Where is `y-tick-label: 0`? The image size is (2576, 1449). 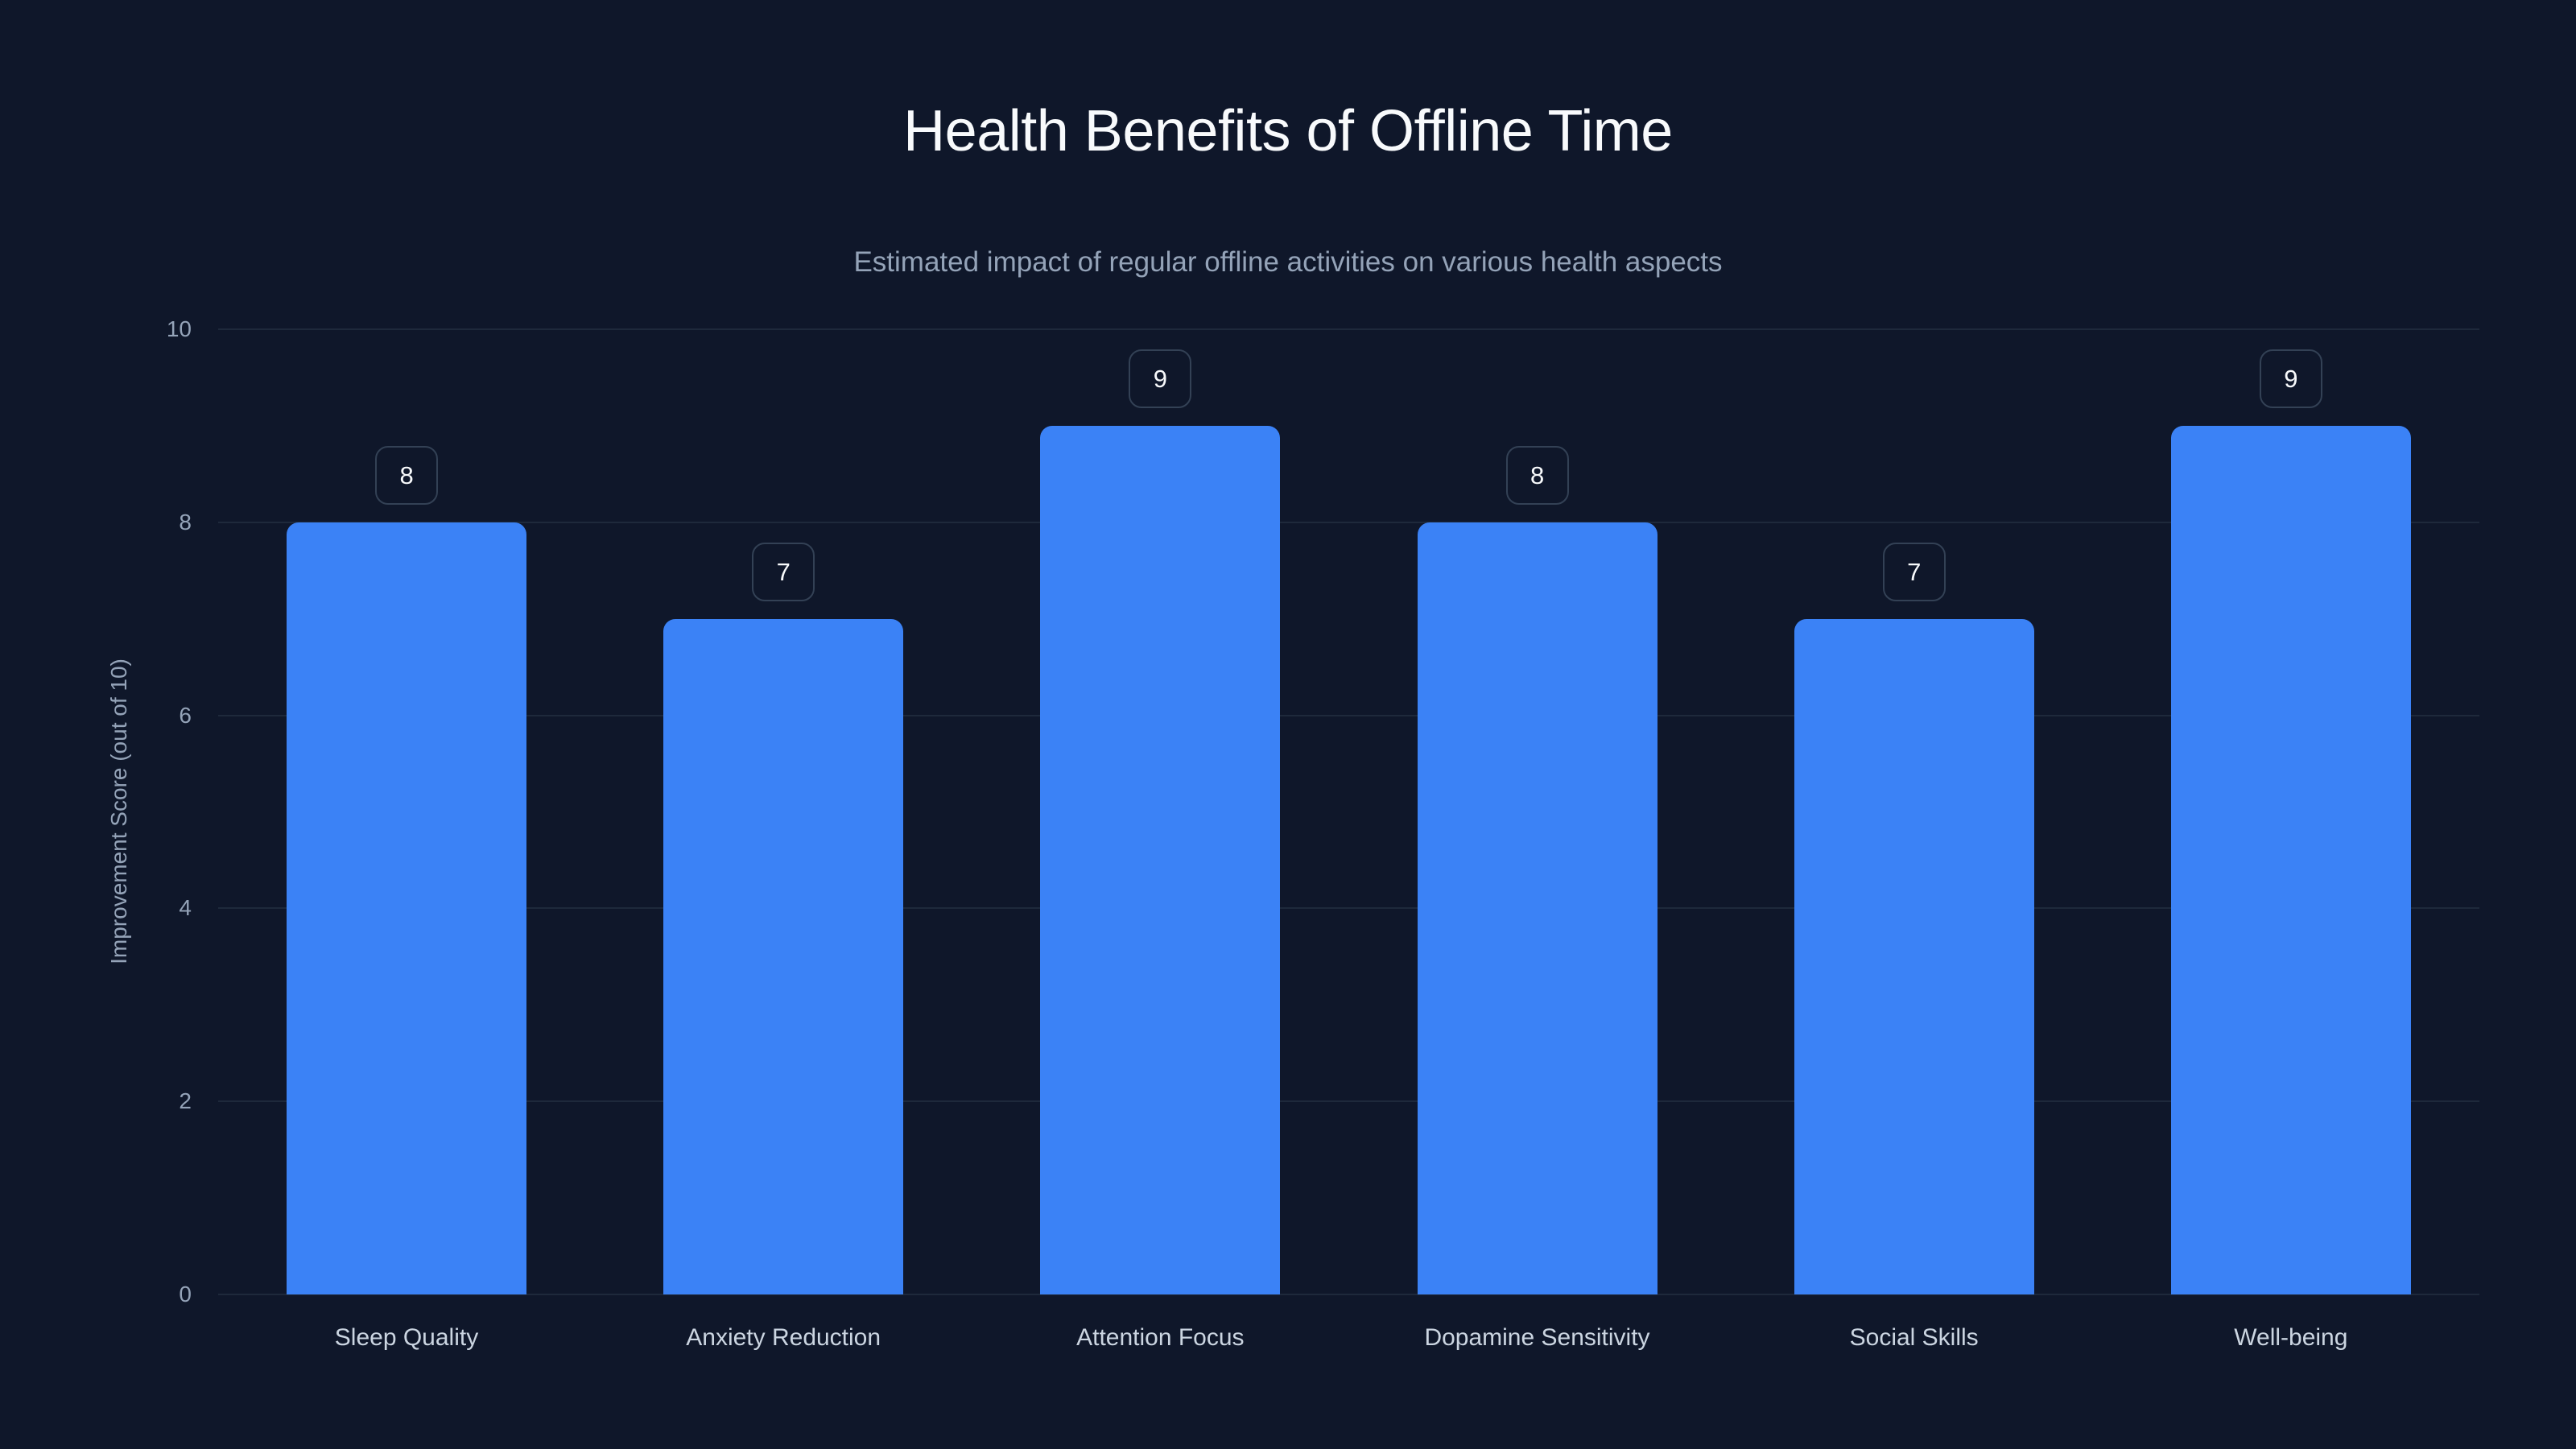
y-tick-label: 0 is located at coordinates (185, 1294).